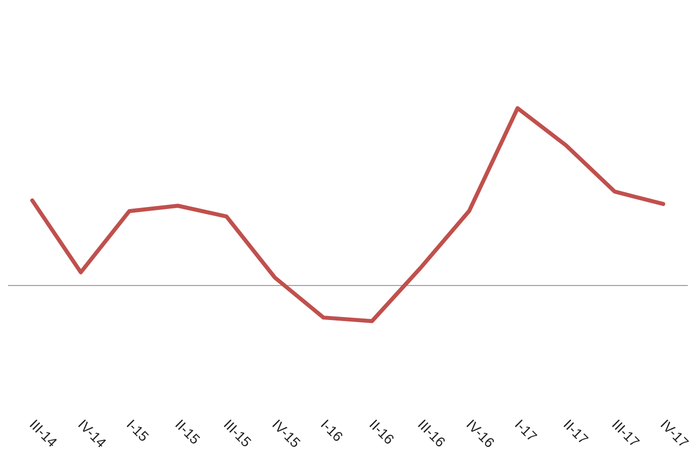  Describe the element at coordinates (576, 432) in the screenshot. I see `x-tick-label: II-17` at that location.